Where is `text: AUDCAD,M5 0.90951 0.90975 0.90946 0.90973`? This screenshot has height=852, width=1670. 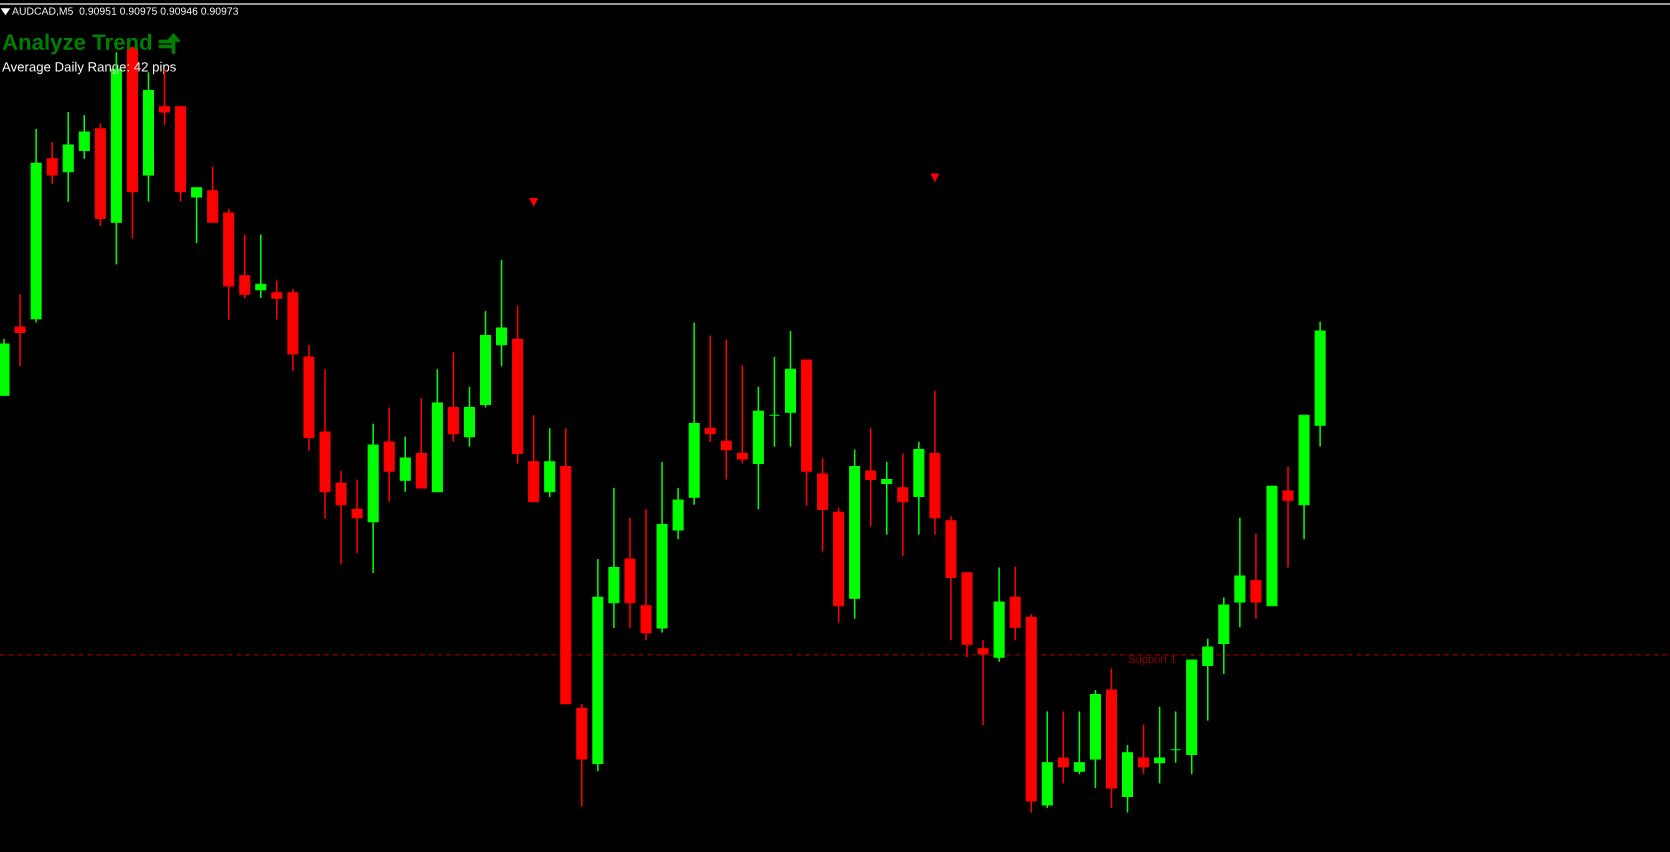
text: AUDCAD,M5 0.90951 0.90975 0.90946 0.90973 is located at coordinates (125, 12).